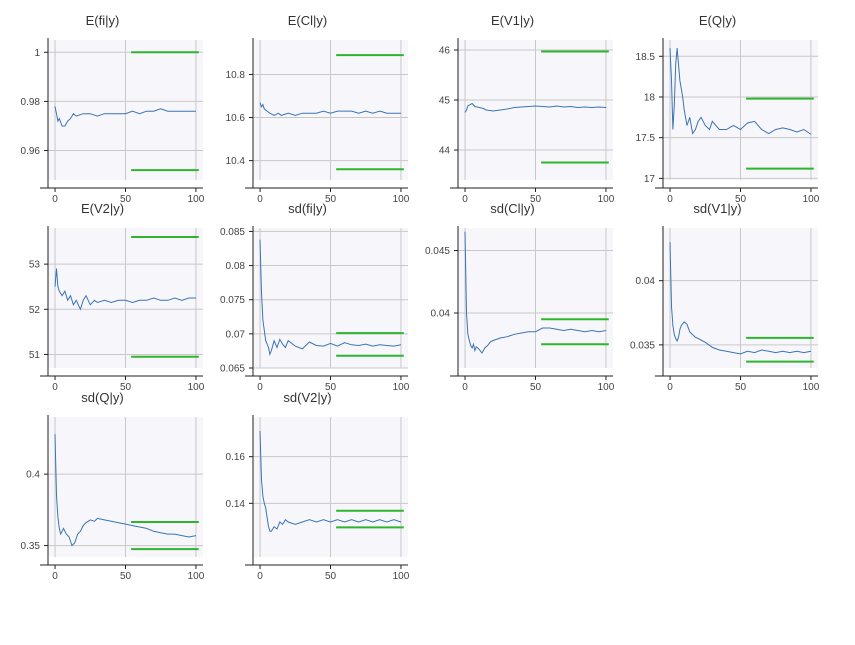 The width and height of the screenshot is (855, 645). I want to click on y-tick-label: 0.08, so click(236, 266).